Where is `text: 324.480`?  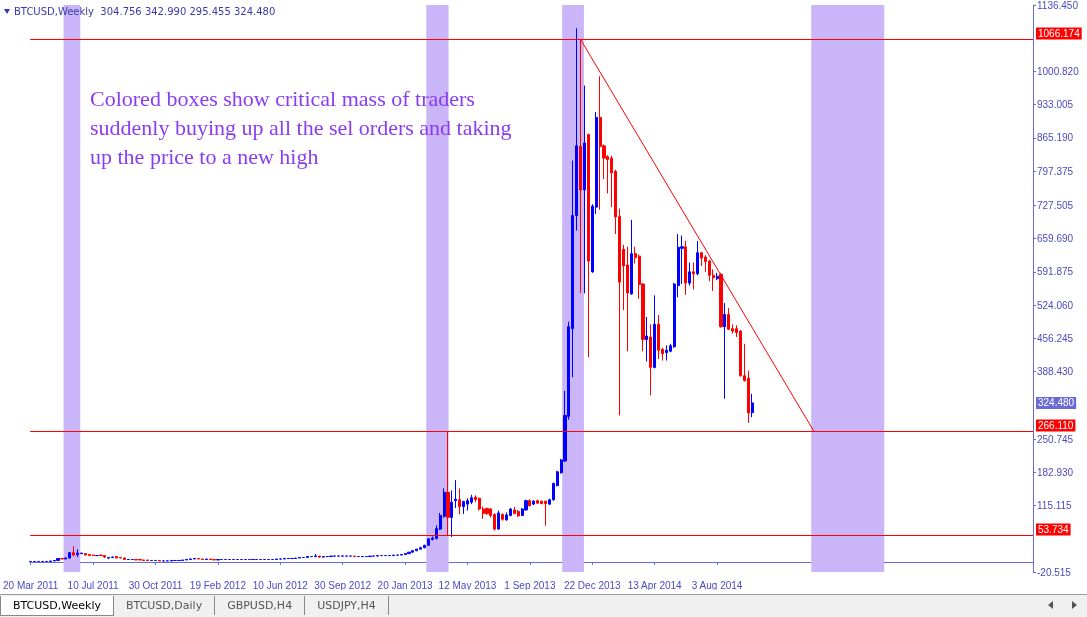 text: 324.480 is located at coordinates (1056, 403).